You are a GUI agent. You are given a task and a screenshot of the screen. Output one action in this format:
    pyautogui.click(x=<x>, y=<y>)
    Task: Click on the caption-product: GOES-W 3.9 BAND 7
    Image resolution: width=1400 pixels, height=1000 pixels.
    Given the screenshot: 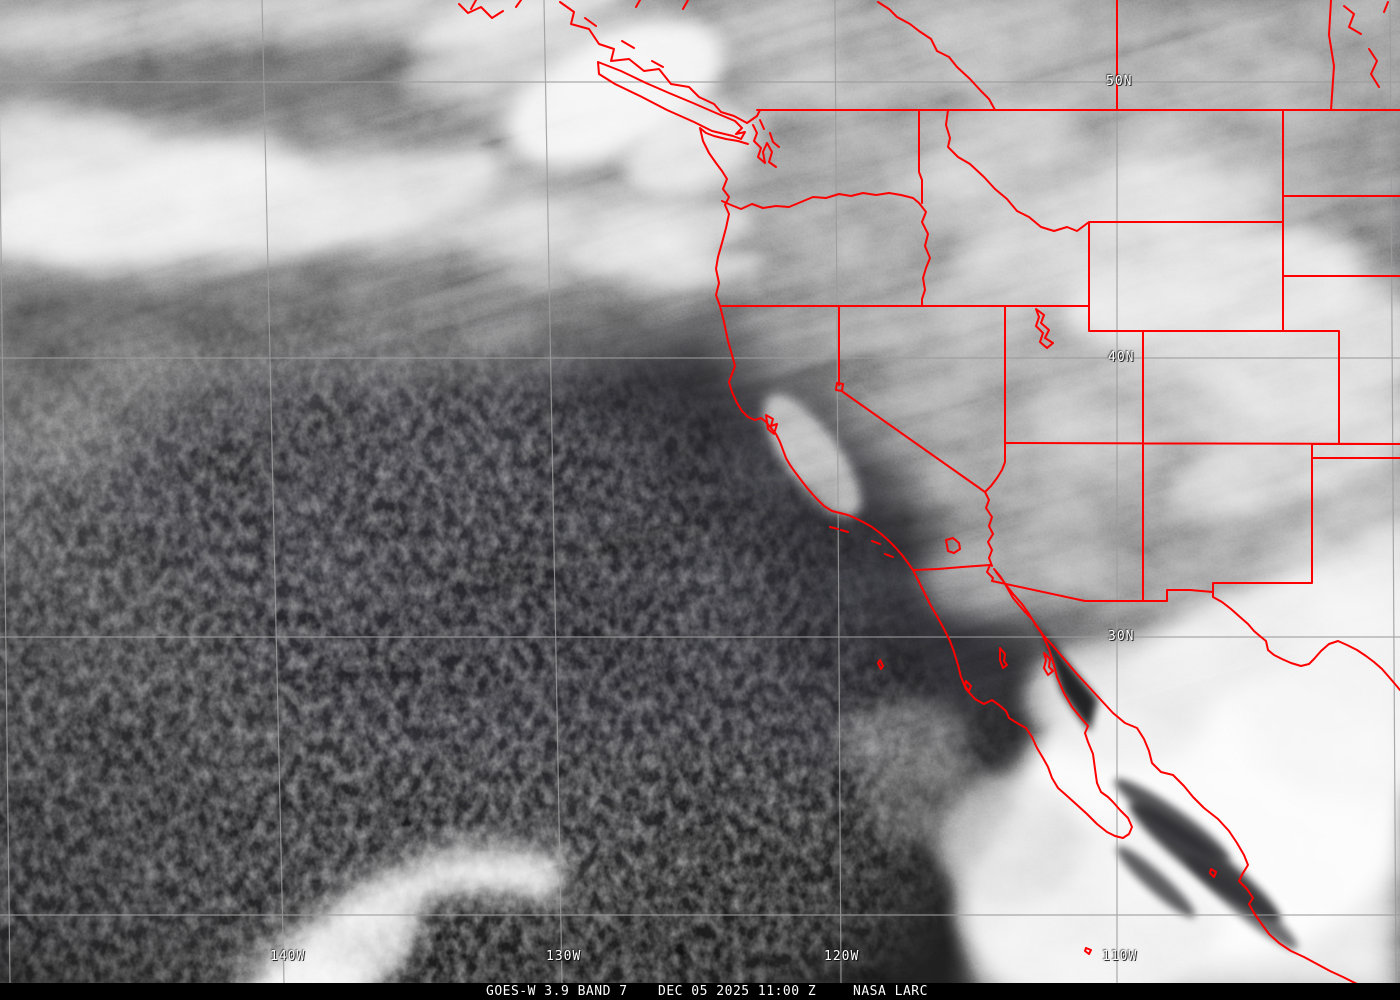 What is the action you would take?
    pyautogui.click(x=557, y=991)
    